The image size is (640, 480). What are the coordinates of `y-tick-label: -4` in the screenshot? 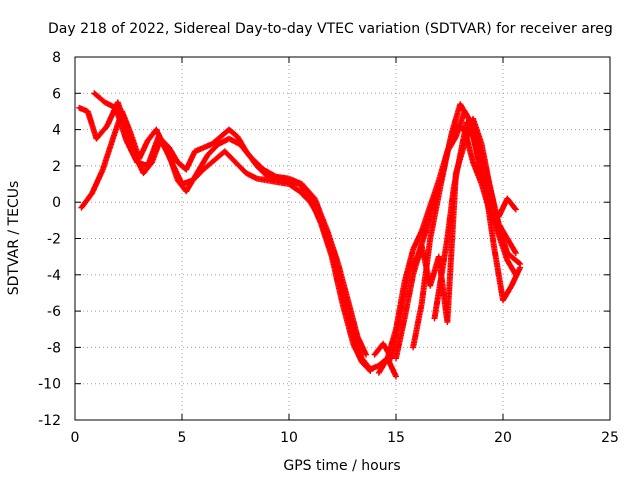 It's located at (54, 276).